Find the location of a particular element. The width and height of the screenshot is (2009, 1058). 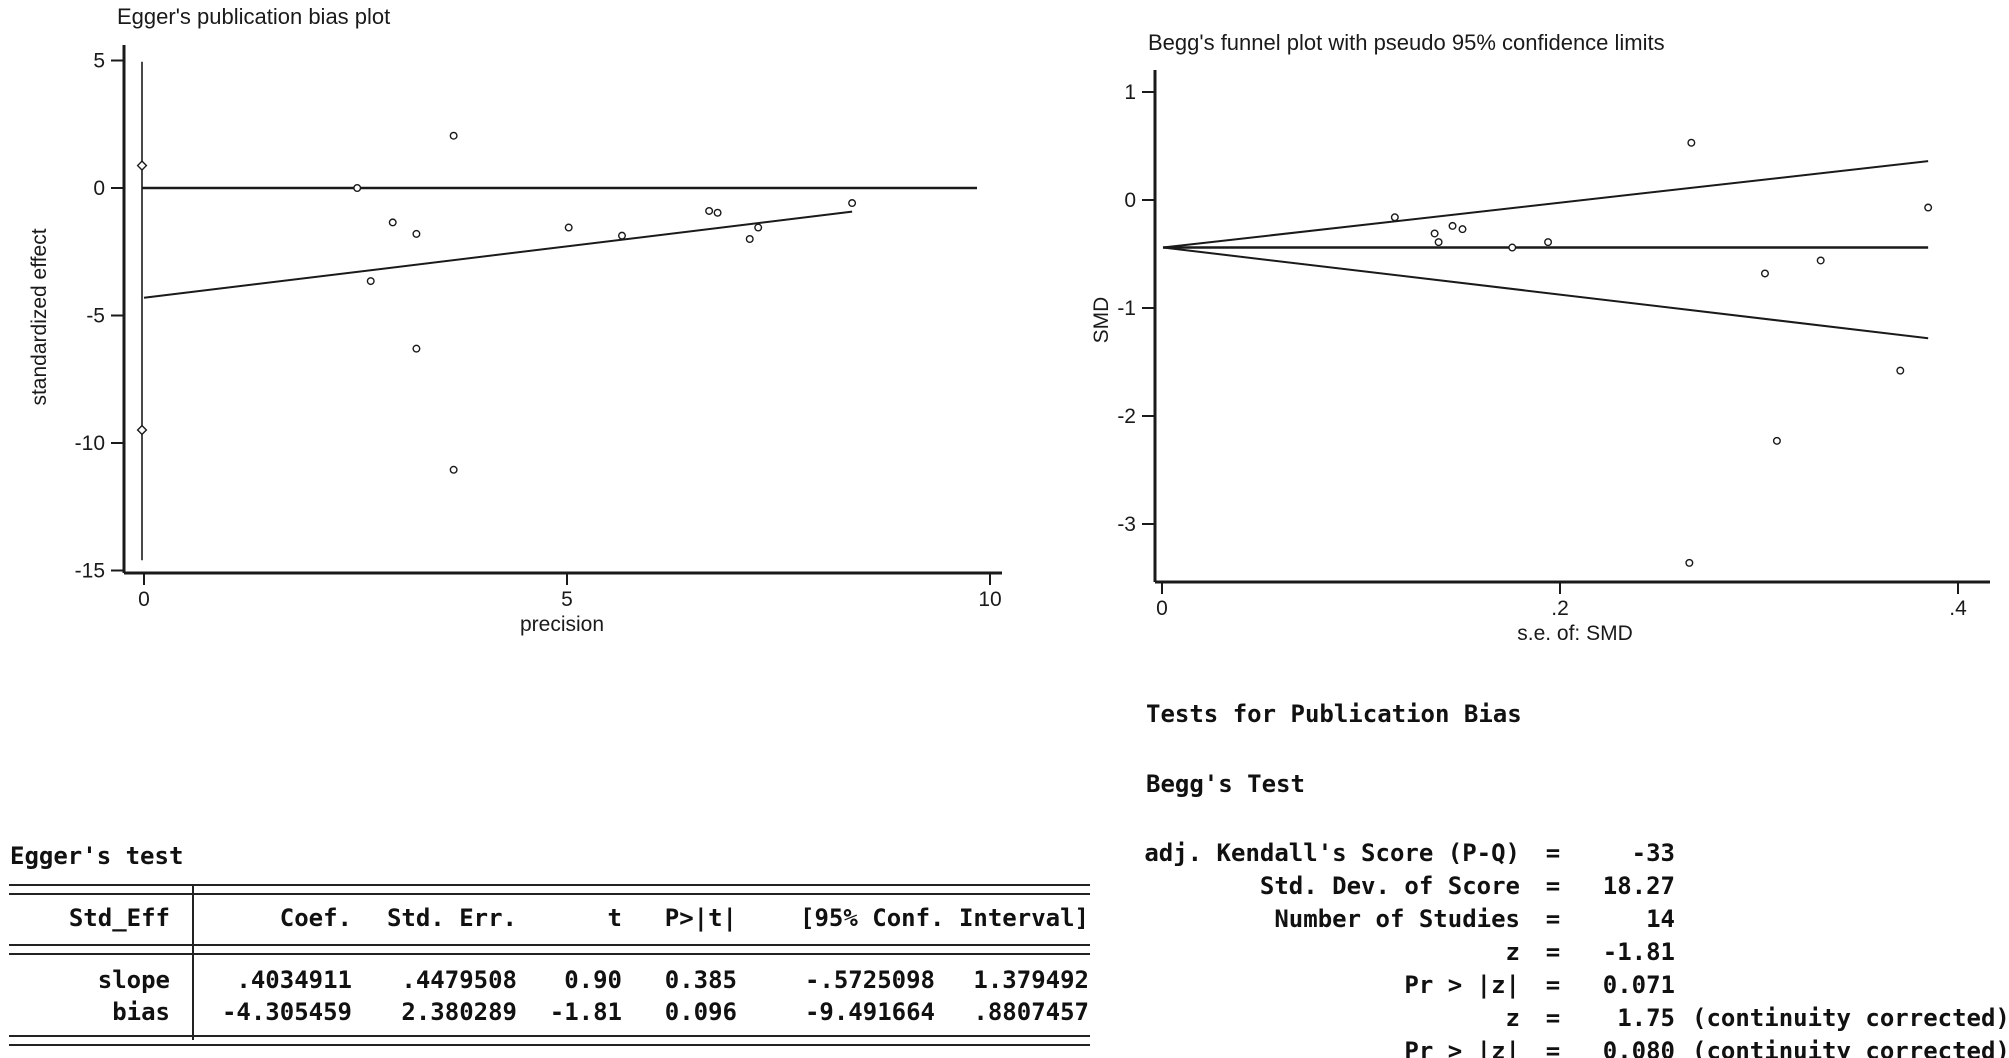

begg-stat-value: 0.071 is located at coordinates (1638, 985).